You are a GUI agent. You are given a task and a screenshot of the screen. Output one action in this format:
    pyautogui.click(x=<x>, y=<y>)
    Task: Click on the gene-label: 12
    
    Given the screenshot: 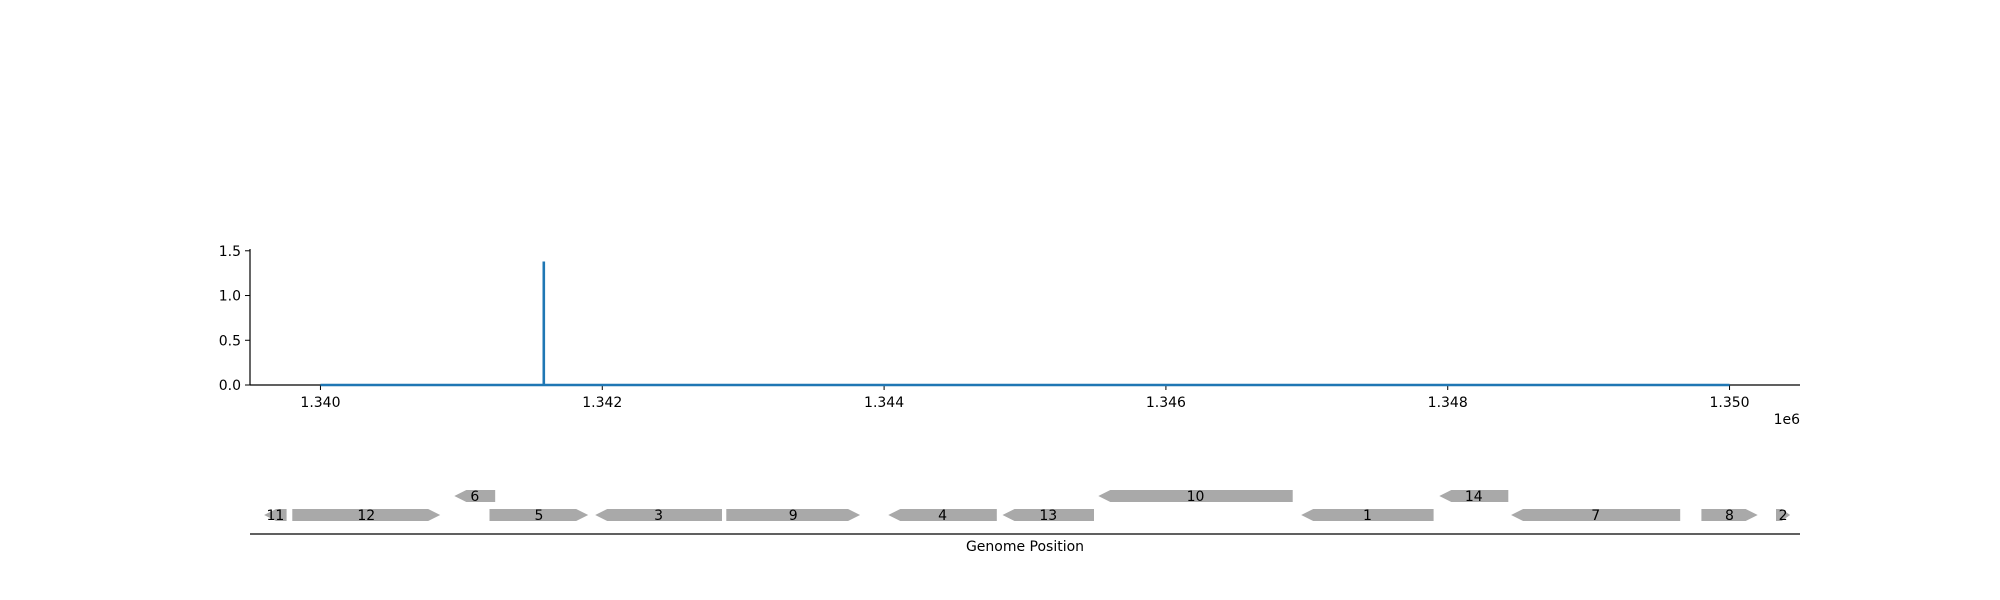 What is the action you would take?
    pyautogui.click(x=366, y=516)
    